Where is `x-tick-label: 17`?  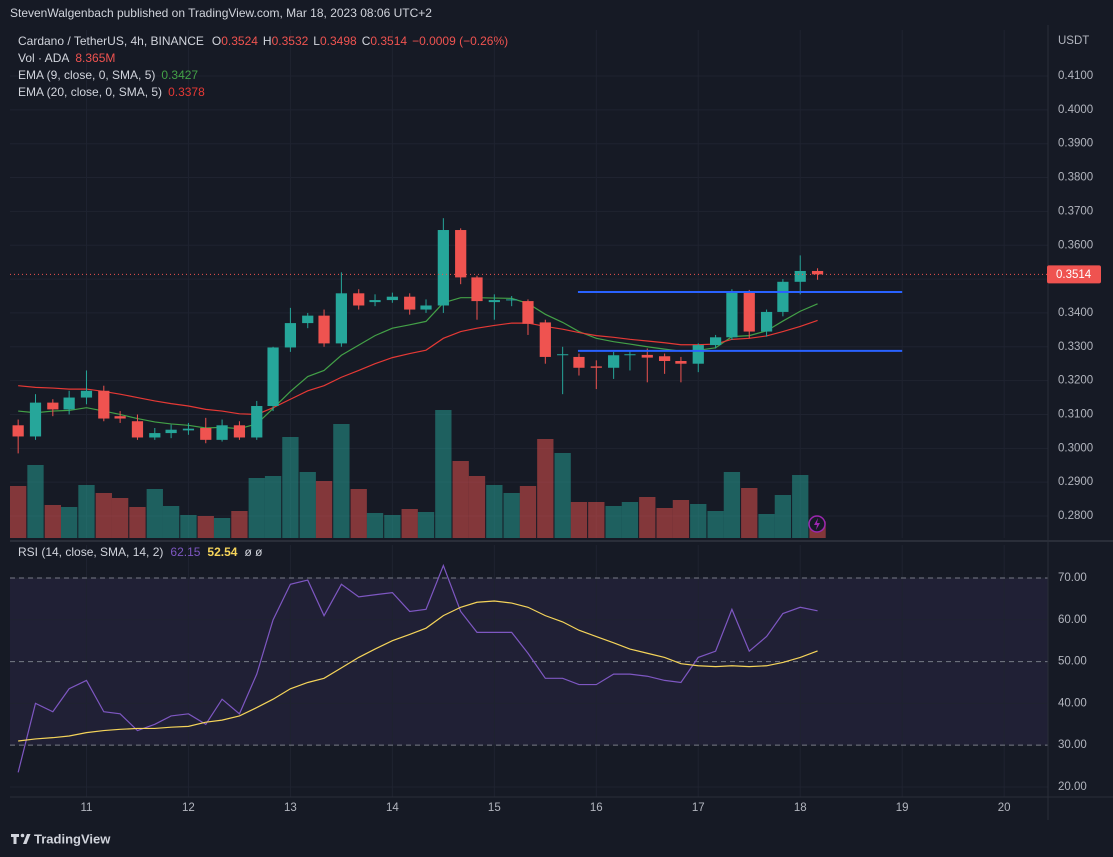 x-tick-label: 17 is located at coordinates (698, 808).